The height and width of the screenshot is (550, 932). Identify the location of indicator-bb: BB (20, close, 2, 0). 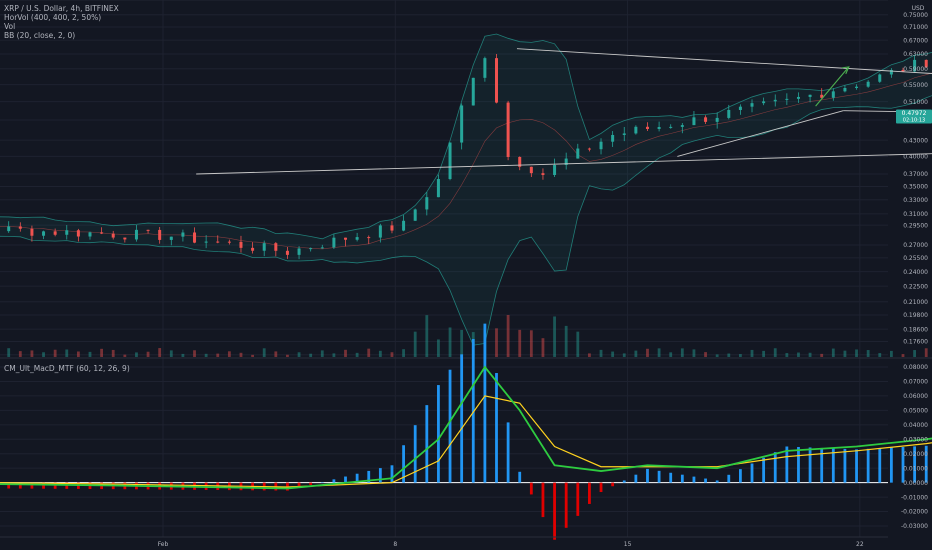
(40, 35).